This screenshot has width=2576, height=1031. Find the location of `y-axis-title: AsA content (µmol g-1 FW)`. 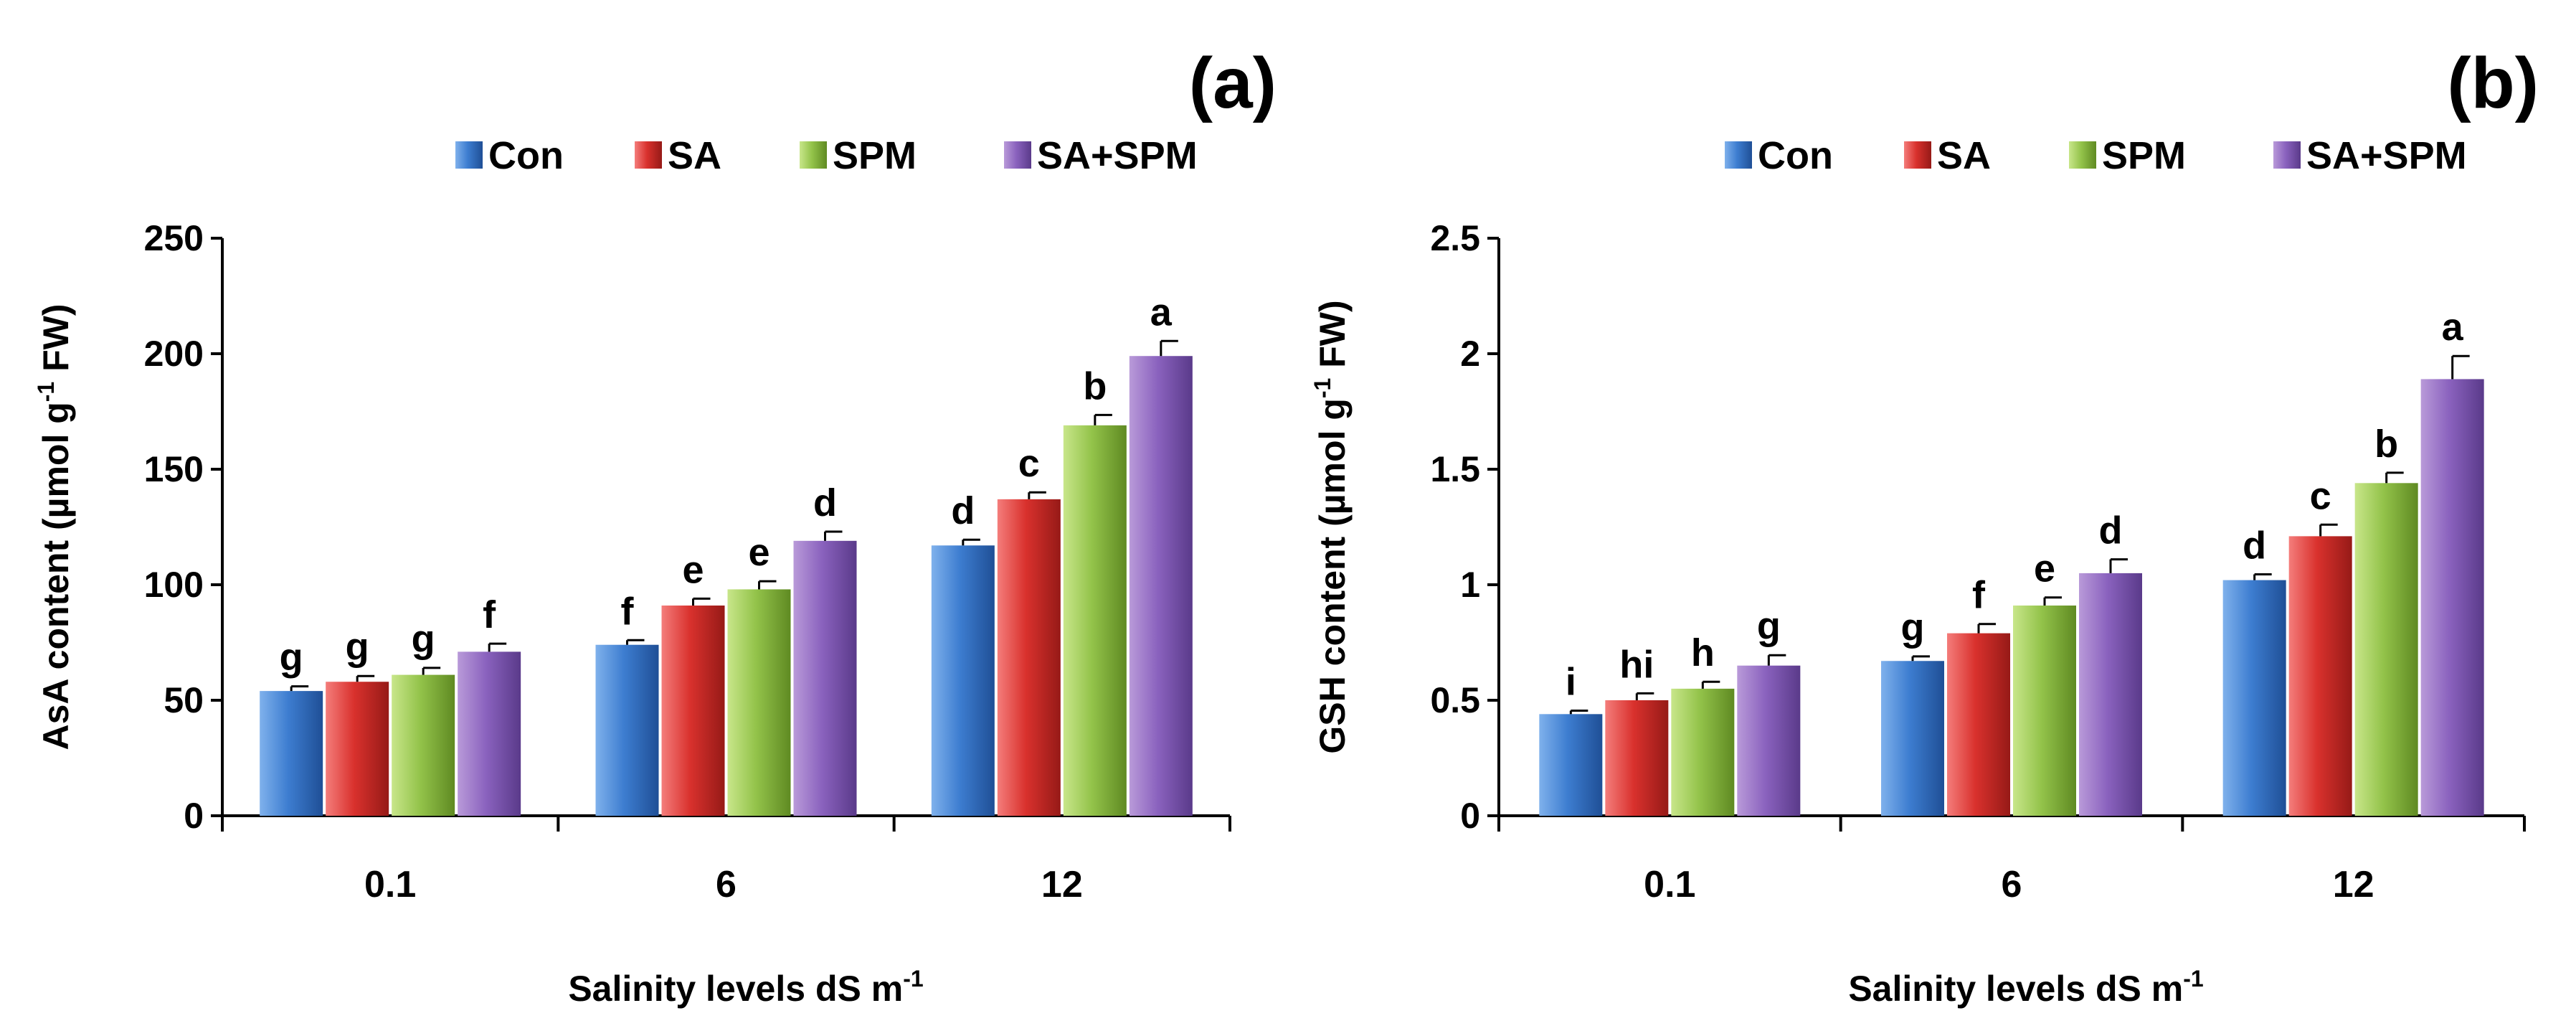

y-axis-title: AsA content (µmol g-1 FW) is located at coordinates (55, 526).